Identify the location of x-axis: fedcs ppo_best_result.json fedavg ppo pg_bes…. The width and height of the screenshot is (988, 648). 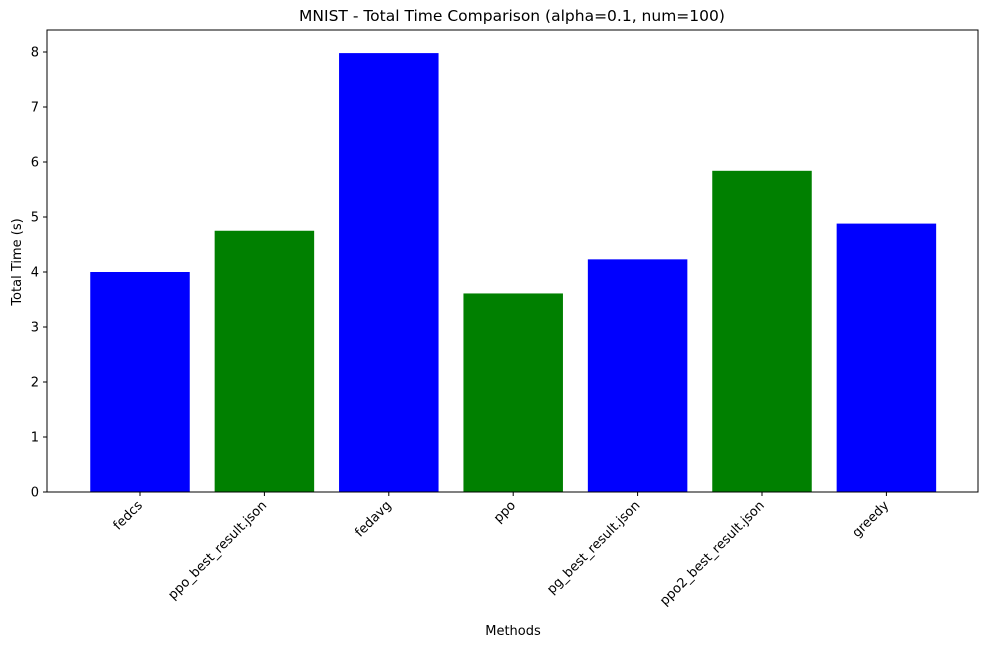
(502, 550).